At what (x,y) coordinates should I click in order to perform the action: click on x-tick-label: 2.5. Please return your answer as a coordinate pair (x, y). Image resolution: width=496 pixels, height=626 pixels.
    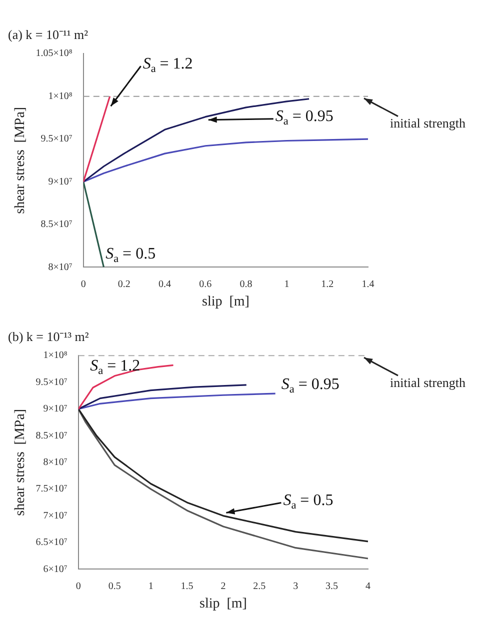
    Looking at the image, I should click on (259, 586).